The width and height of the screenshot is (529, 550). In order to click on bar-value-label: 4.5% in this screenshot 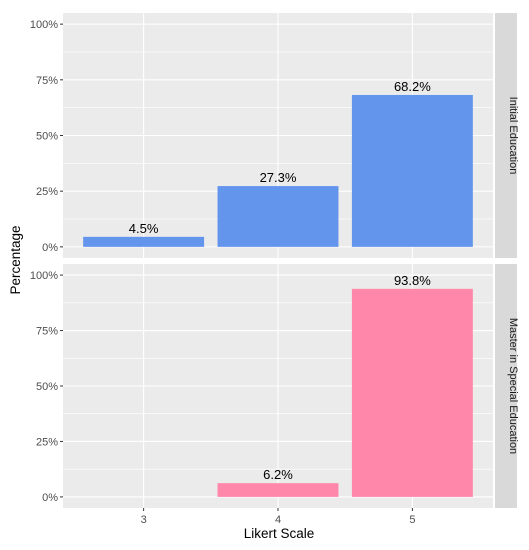, I will do `click(144, 228)`.